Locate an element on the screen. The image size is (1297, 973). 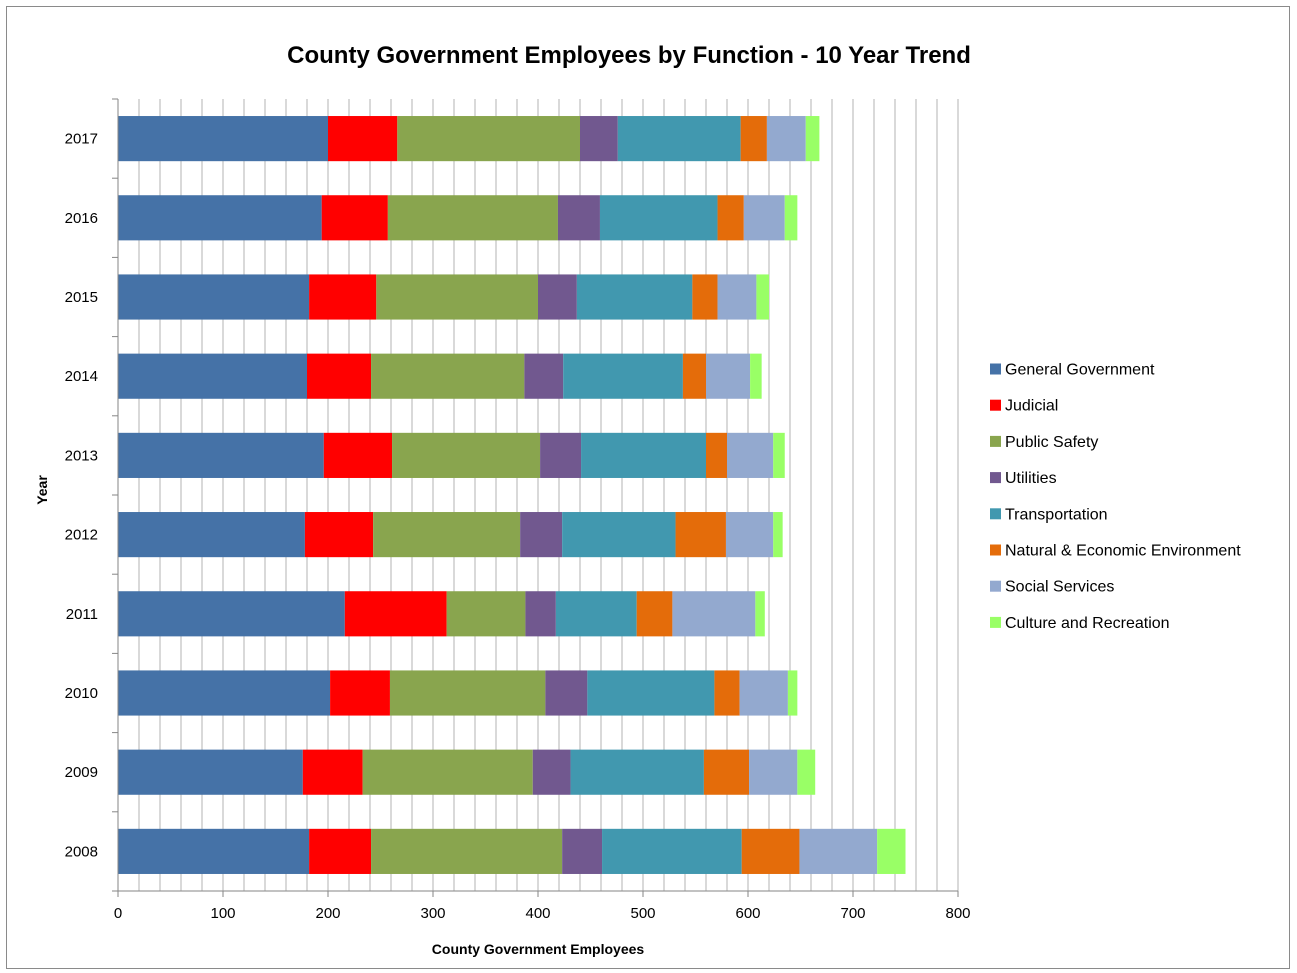
legend-label: Natural & Economic Environment is located at coordinates (1123, 551).